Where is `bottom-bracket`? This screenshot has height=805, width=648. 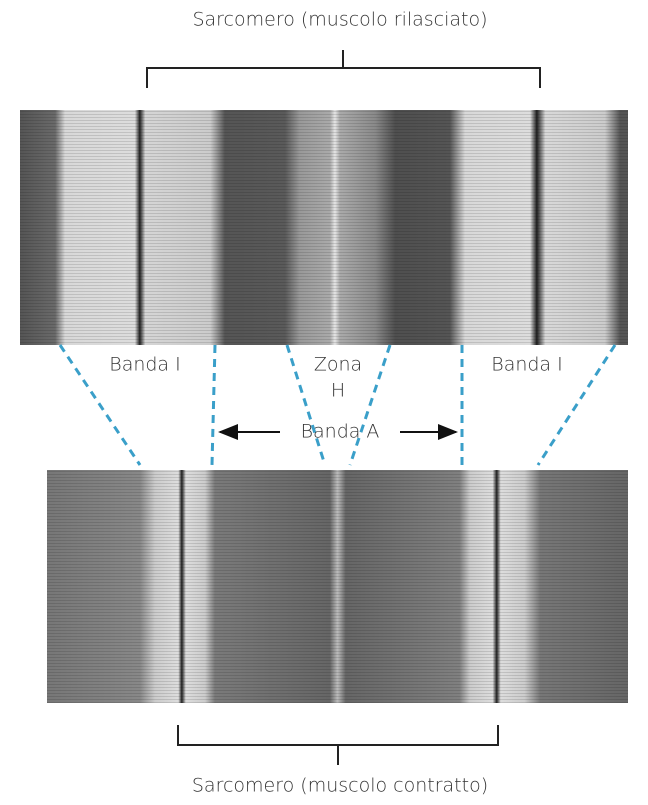 bottom-bracket is located at coordinates (338, 745).